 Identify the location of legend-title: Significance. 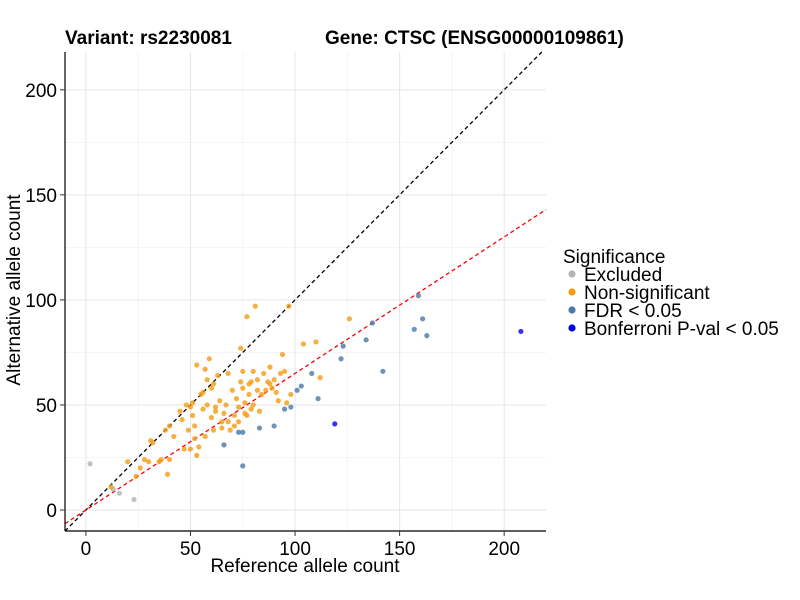
(614, 257).